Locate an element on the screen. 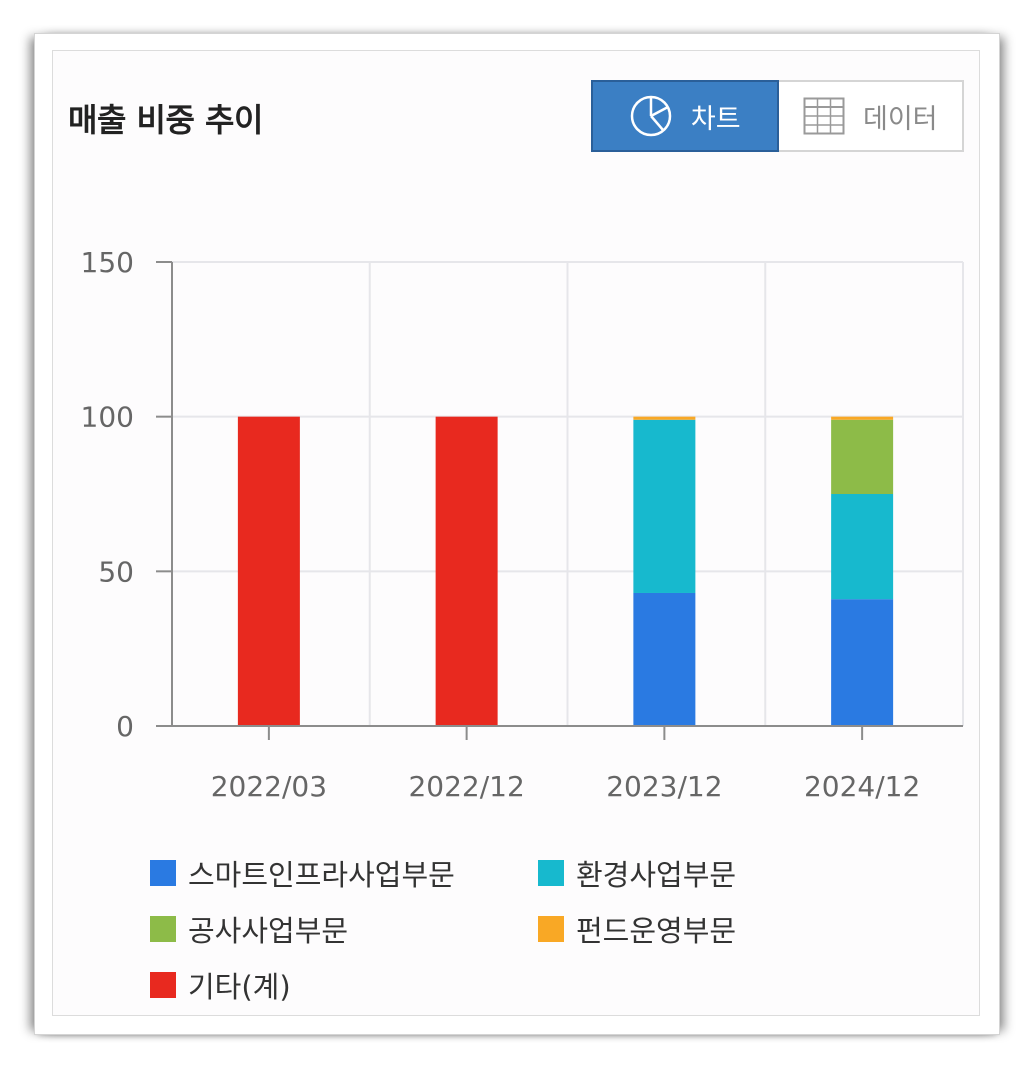  legend-label: 스마트인프라사업부문 is located at coordinates (321, 875).